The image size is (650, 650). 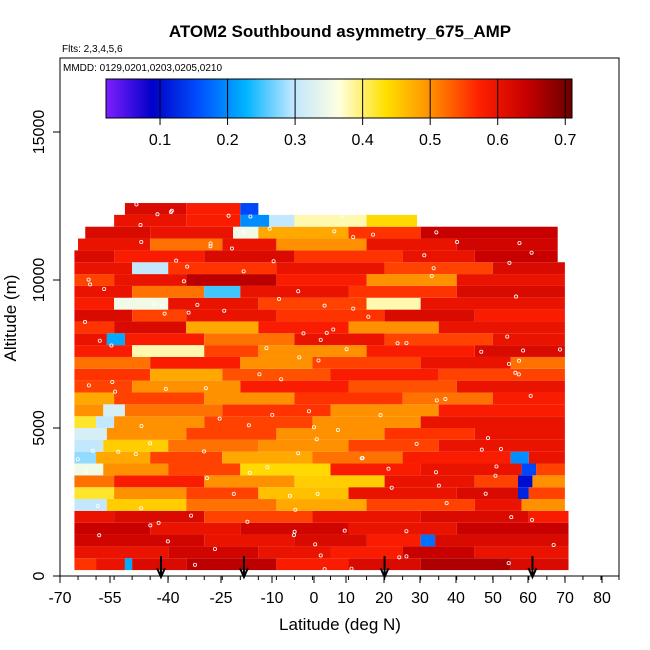 I want to click on colorbar-tick-label: 0.1, so click(x=160, y=140).